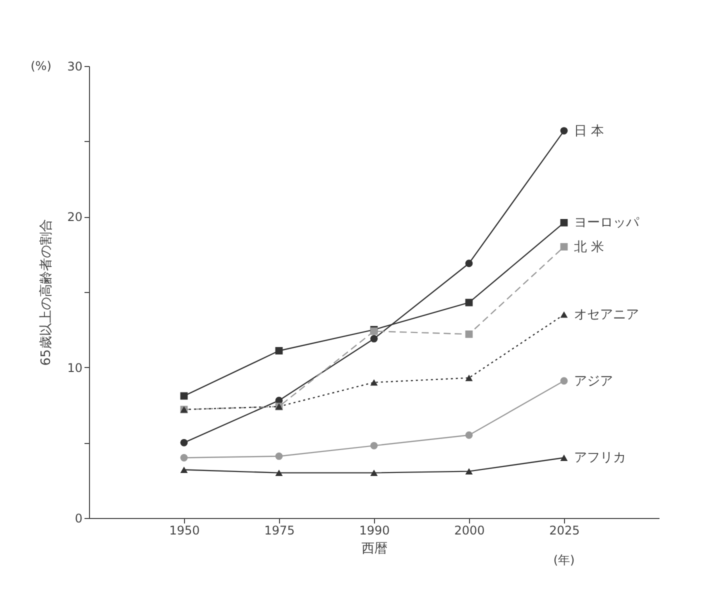 This screenshot has width=727, height=596. Describe the element at coordinates (78, 519) in the screenshot. I see `y-tick-label: 0` at that location.